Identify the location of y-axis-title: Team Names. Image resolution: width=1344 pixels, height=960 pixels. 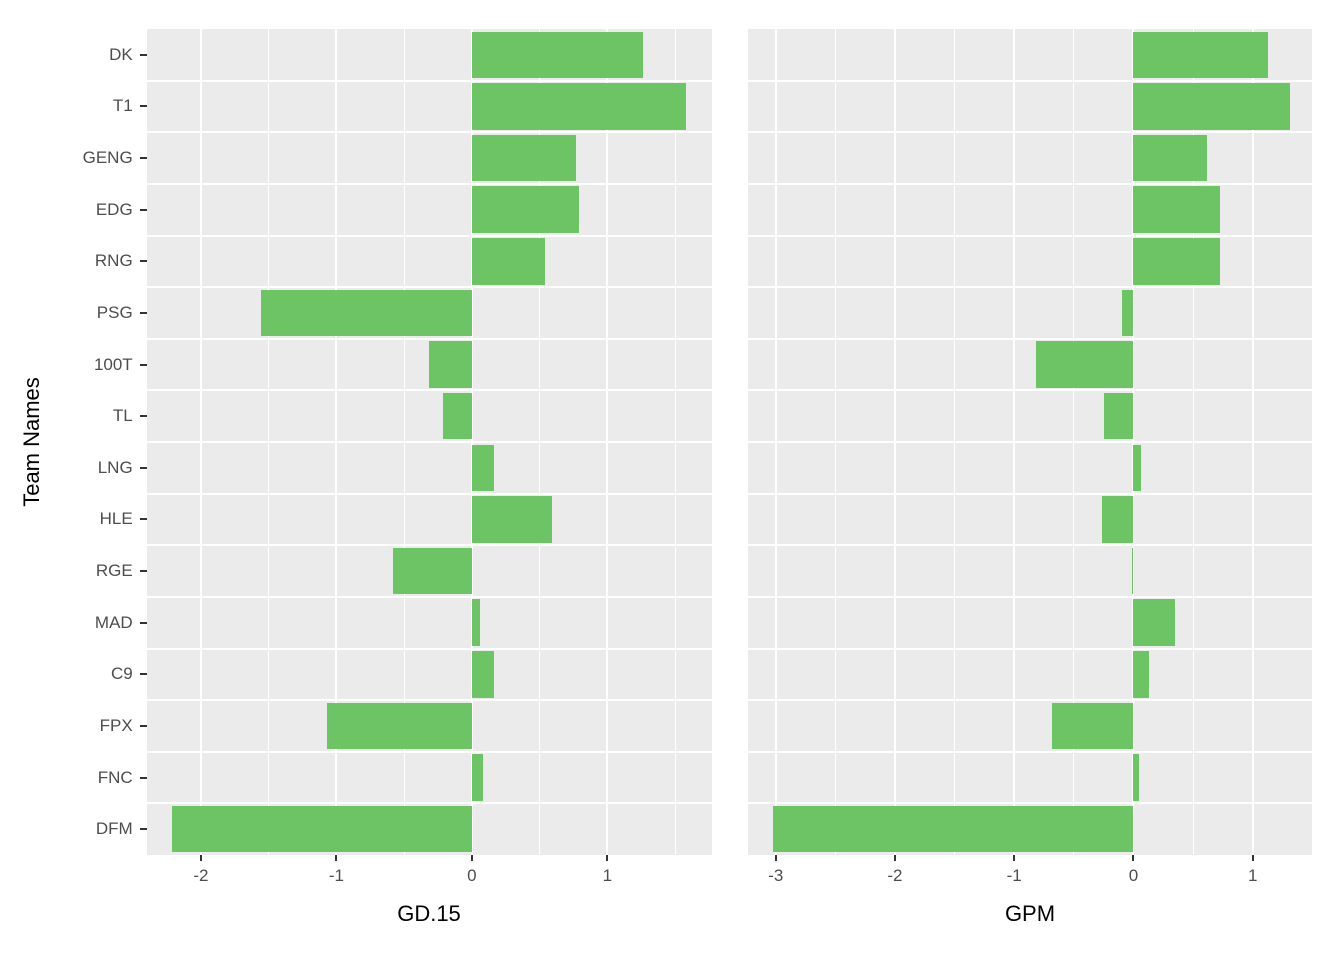
(31, 442).